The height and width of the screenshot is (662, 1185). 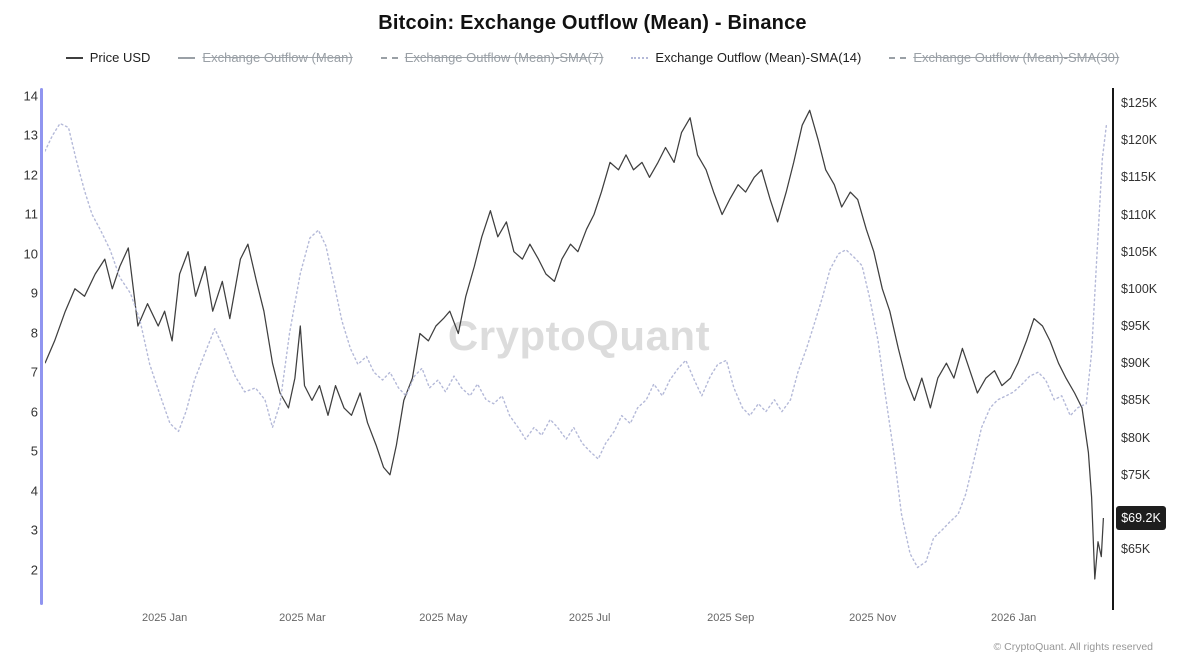 What do you see at coordinates (302, 618) in the screenshot?
I see `x-axis-tick: 2025 Mar` at bounding box center [302, 618].